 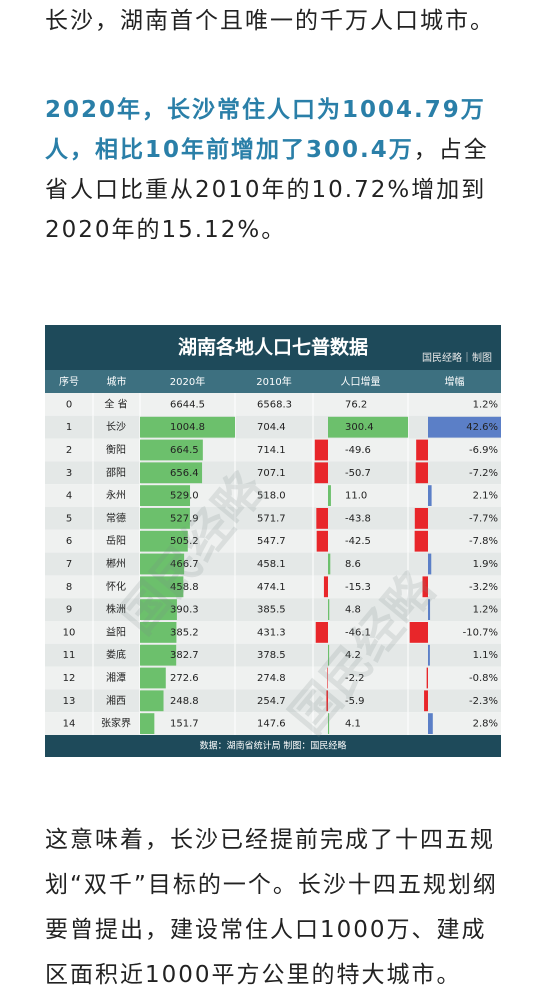 What do you see at coordinates (184, 518) in the screenshot?
I see `cell: 527.9` at bounding box center [184, 518].